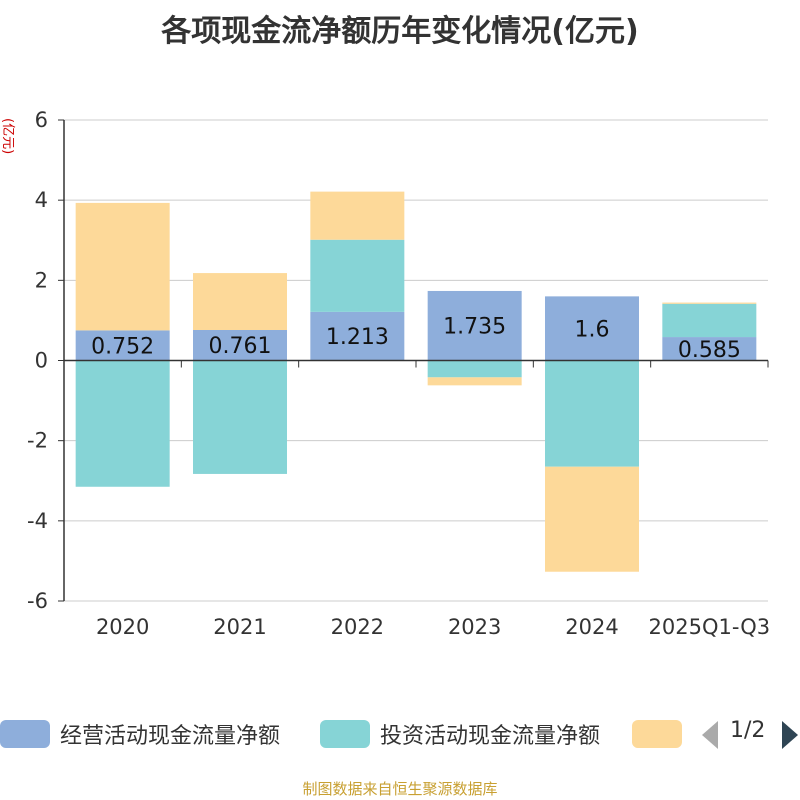 This screenshot has height=800, width=800. I want to click on bar-segment-1-2024, so click(592, 328).